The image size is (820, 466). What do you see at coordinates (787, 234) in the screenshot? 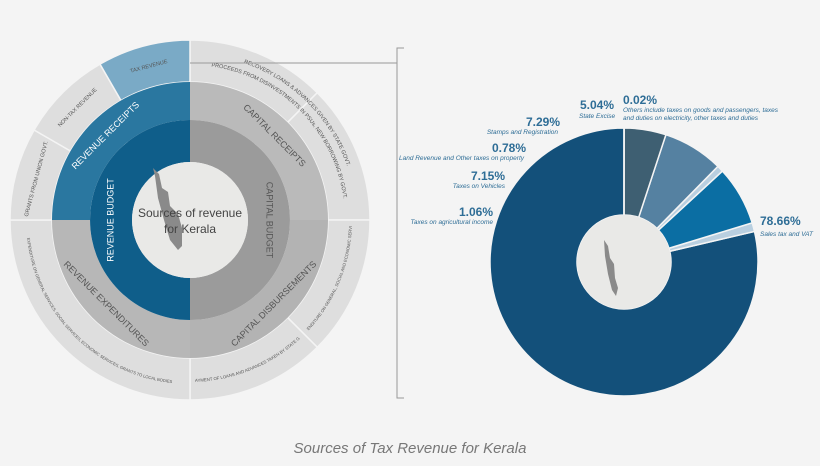
I see `slice-label: Sales tax and VAT` at bounding box center [787, 234].